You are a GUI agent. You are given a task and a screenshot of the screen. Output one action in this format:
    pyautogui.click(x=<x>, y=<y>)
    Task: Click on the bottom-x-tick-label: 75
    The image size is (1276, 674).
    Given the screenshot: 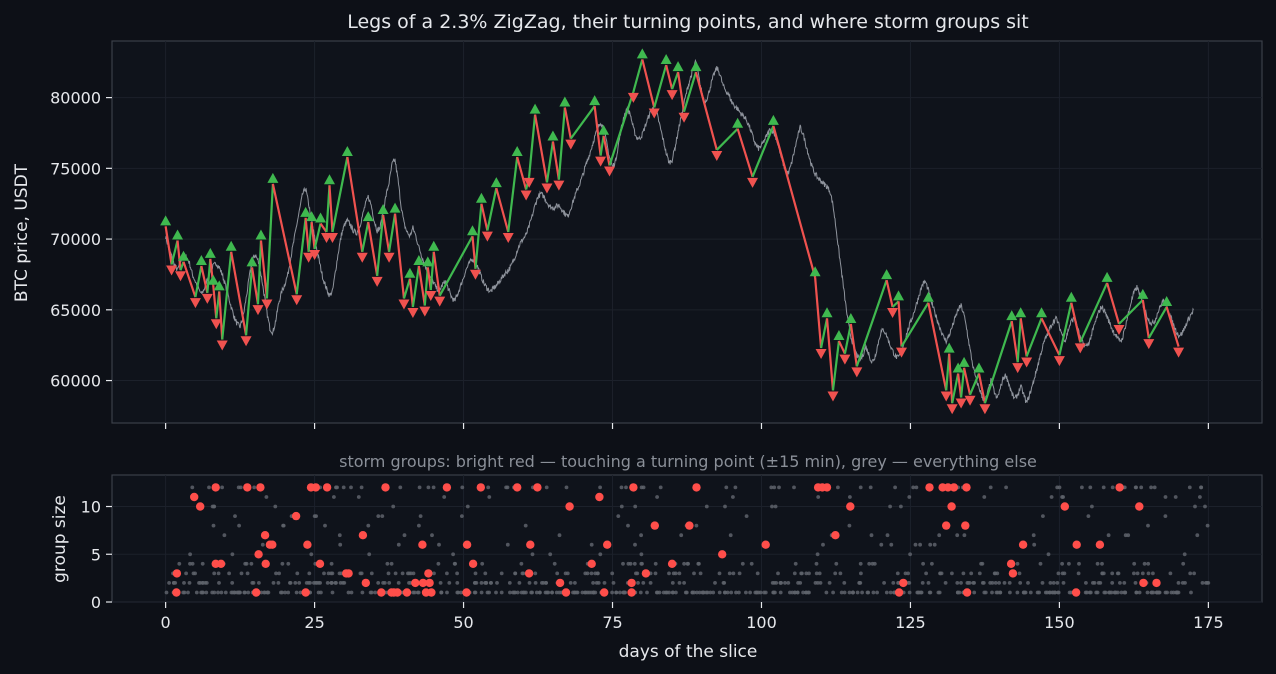 What is the action you would take?
    pyautogui.click(x=612, y=622)
    